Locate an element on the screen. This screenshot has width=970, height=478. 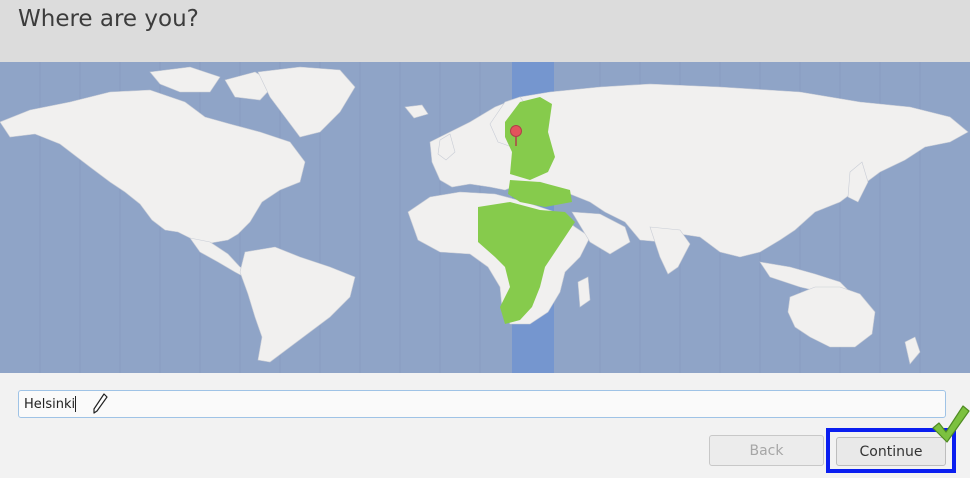
page-title: Where are you? is located at coordinates (108, 19).